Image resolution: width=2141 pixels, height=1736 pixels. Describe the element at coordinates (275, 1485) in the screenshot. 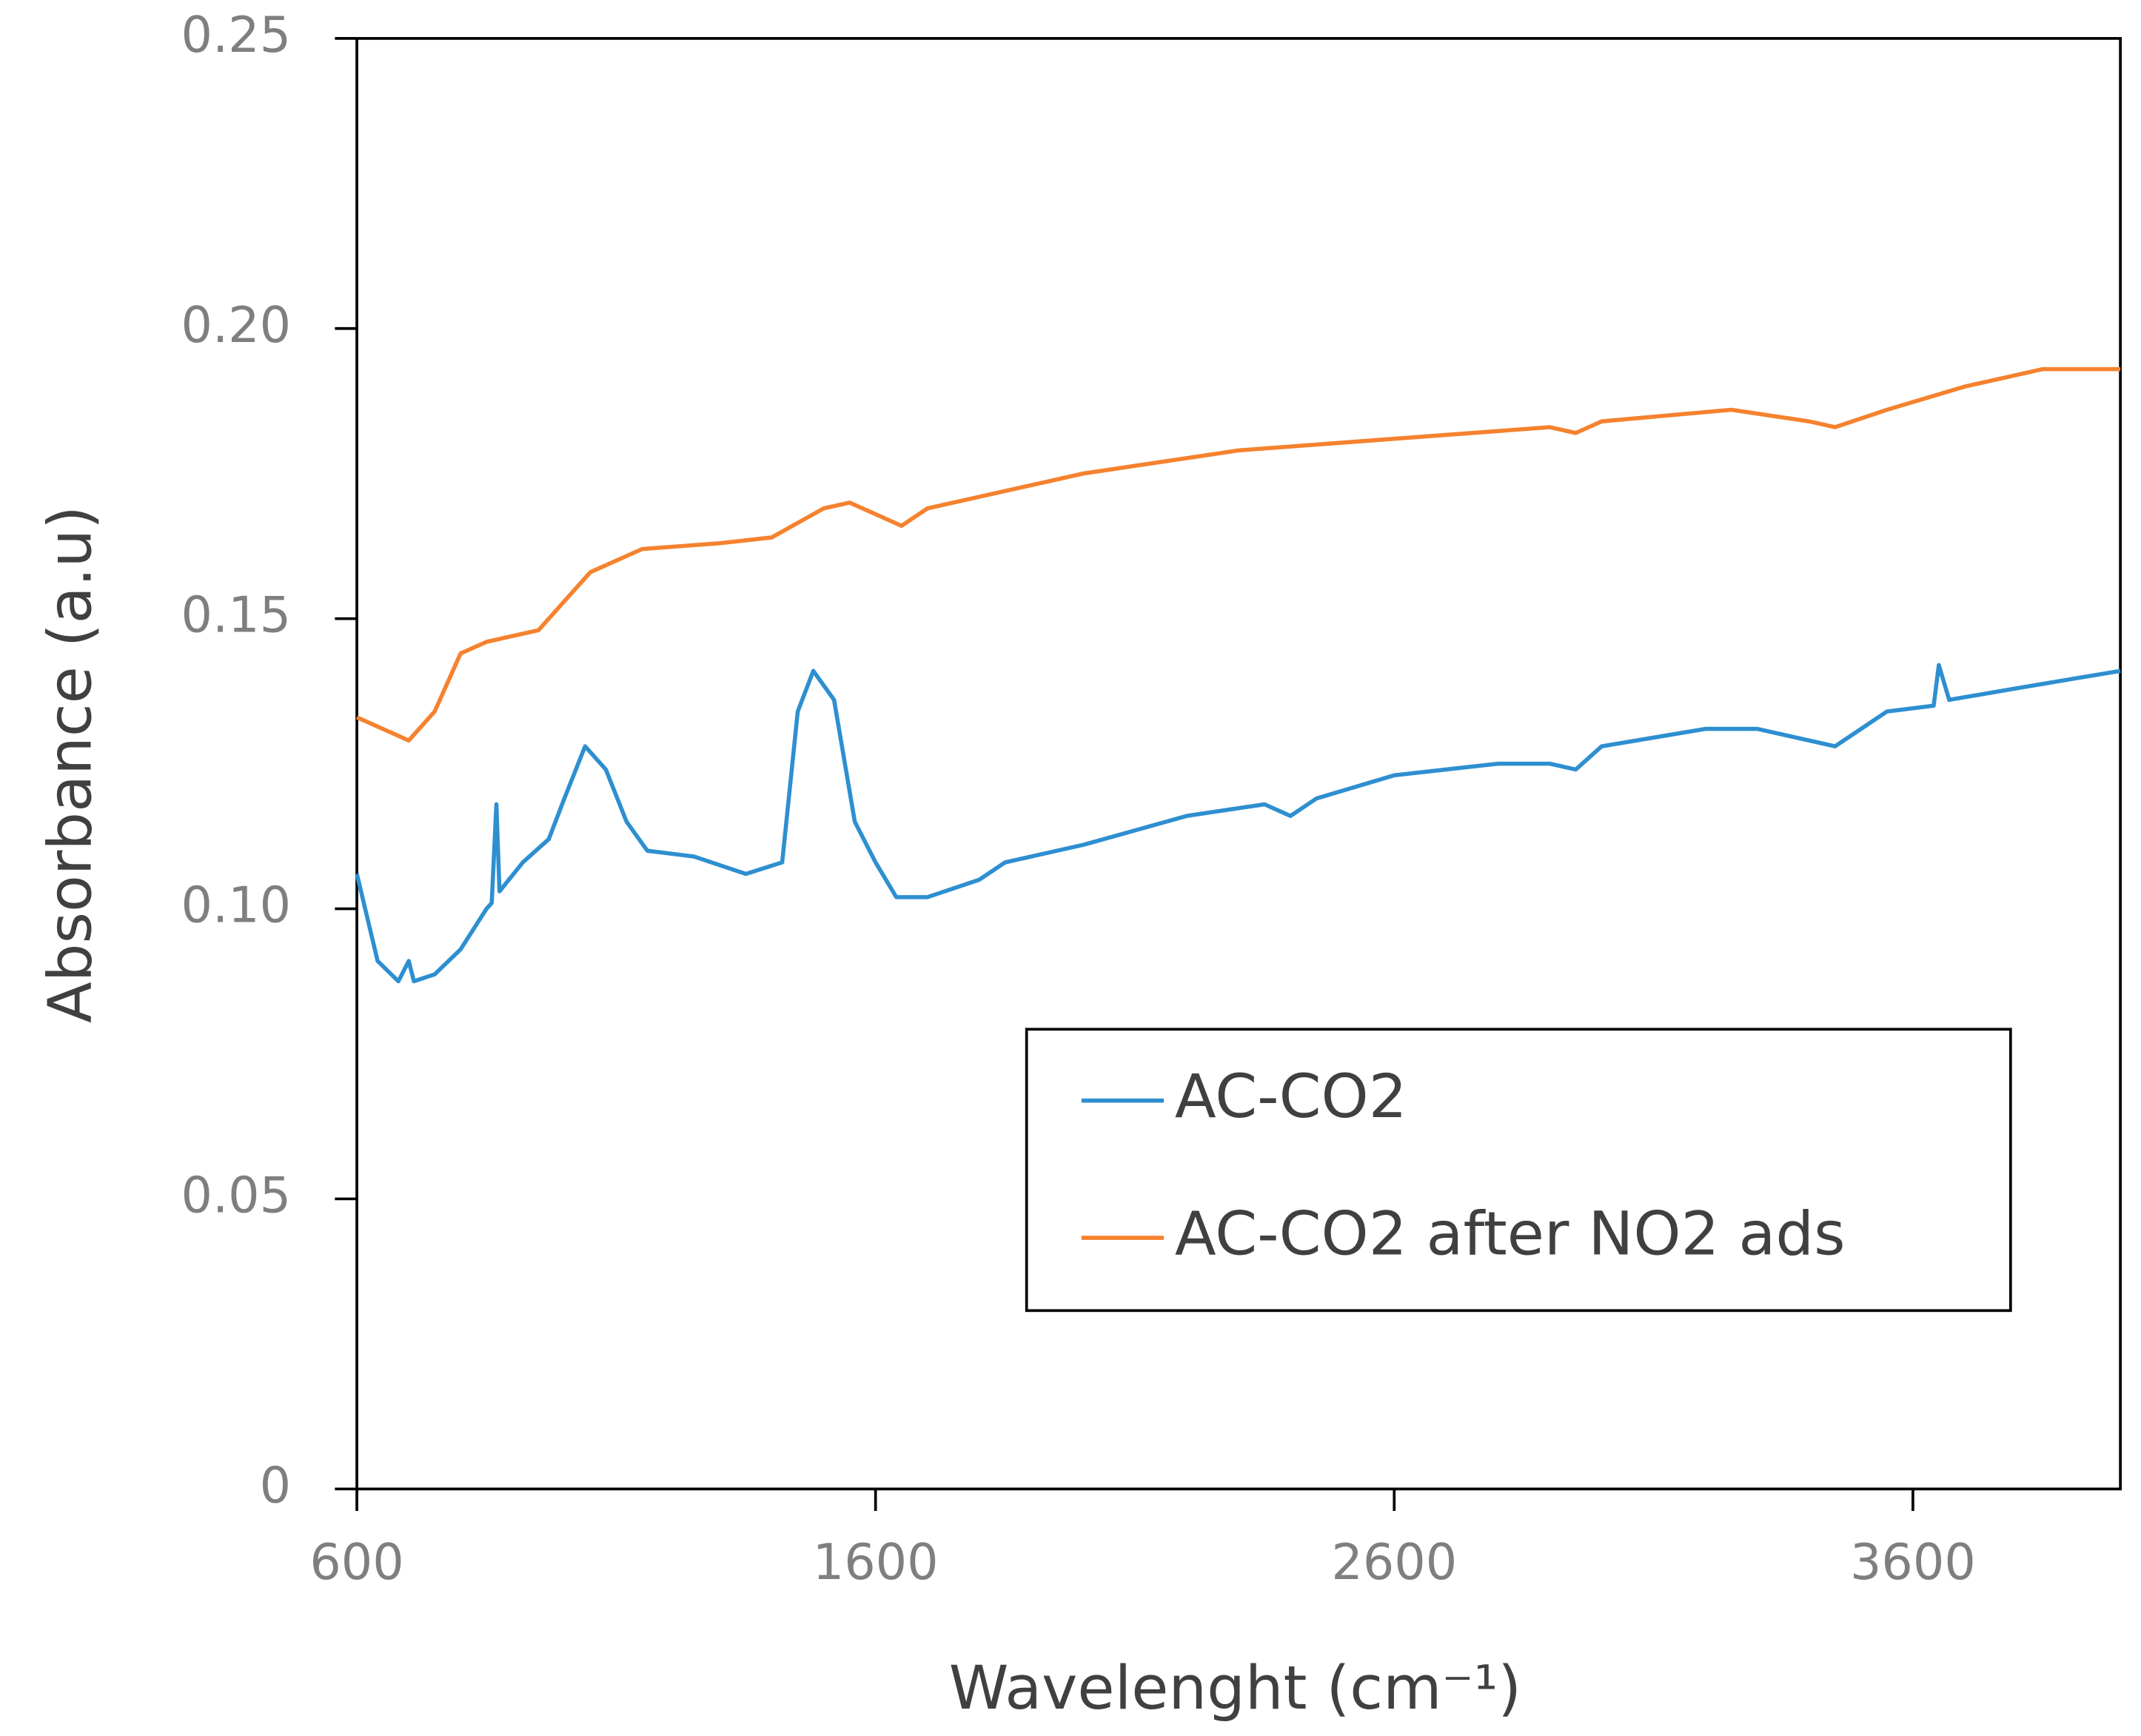

I see `y-tick-label: 0` at that location.